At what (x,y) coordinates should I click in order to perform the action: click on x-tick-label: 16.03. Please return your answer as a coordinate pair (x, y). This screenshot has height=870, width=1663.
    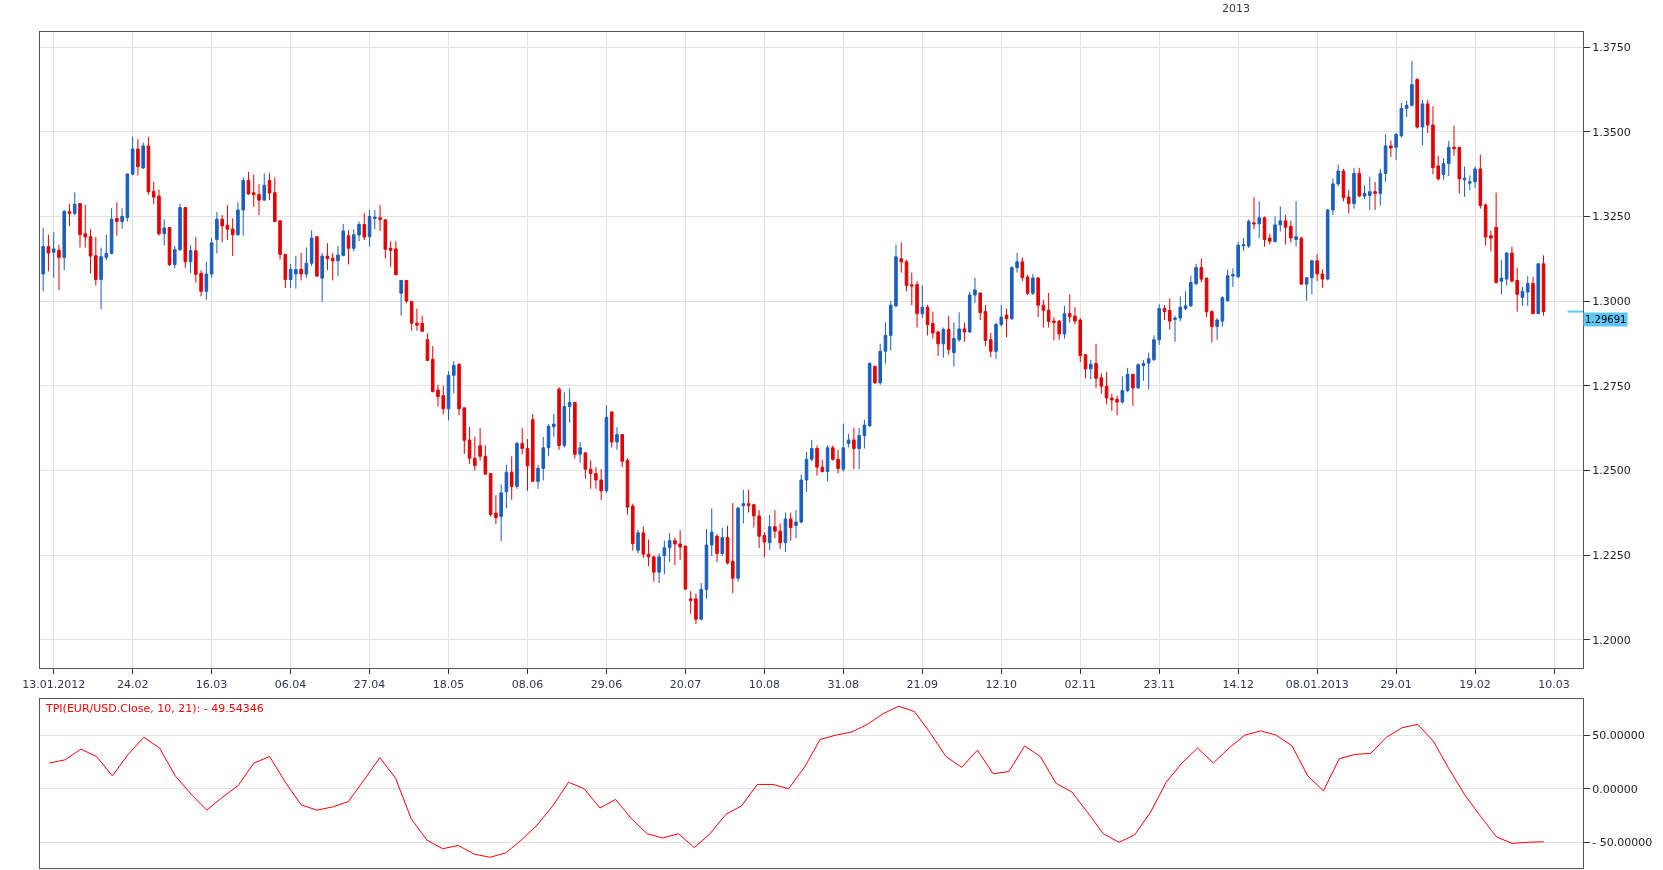
    Looking at the image, I should click on (211, 684).